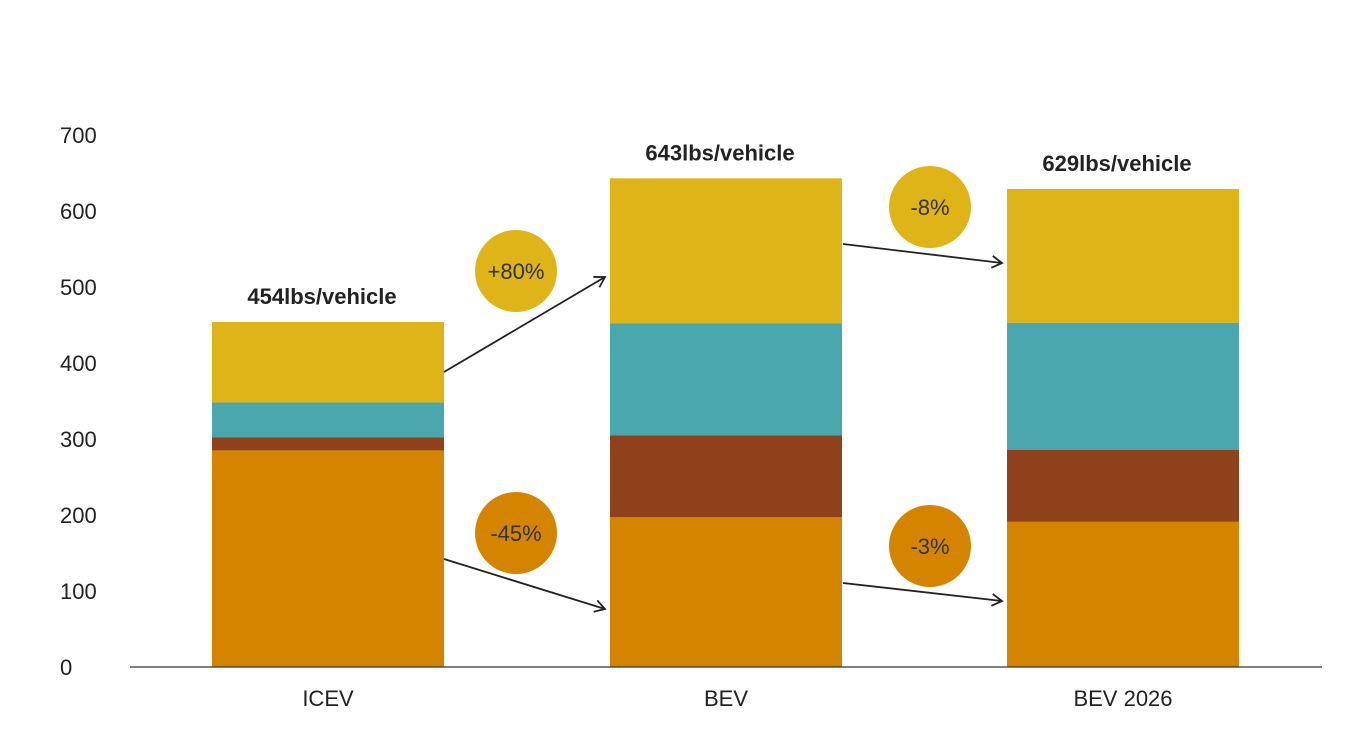  Describe the element at coordinates (726, 698) in the screenshot. I see `x-tick-label: BEV` at that location.